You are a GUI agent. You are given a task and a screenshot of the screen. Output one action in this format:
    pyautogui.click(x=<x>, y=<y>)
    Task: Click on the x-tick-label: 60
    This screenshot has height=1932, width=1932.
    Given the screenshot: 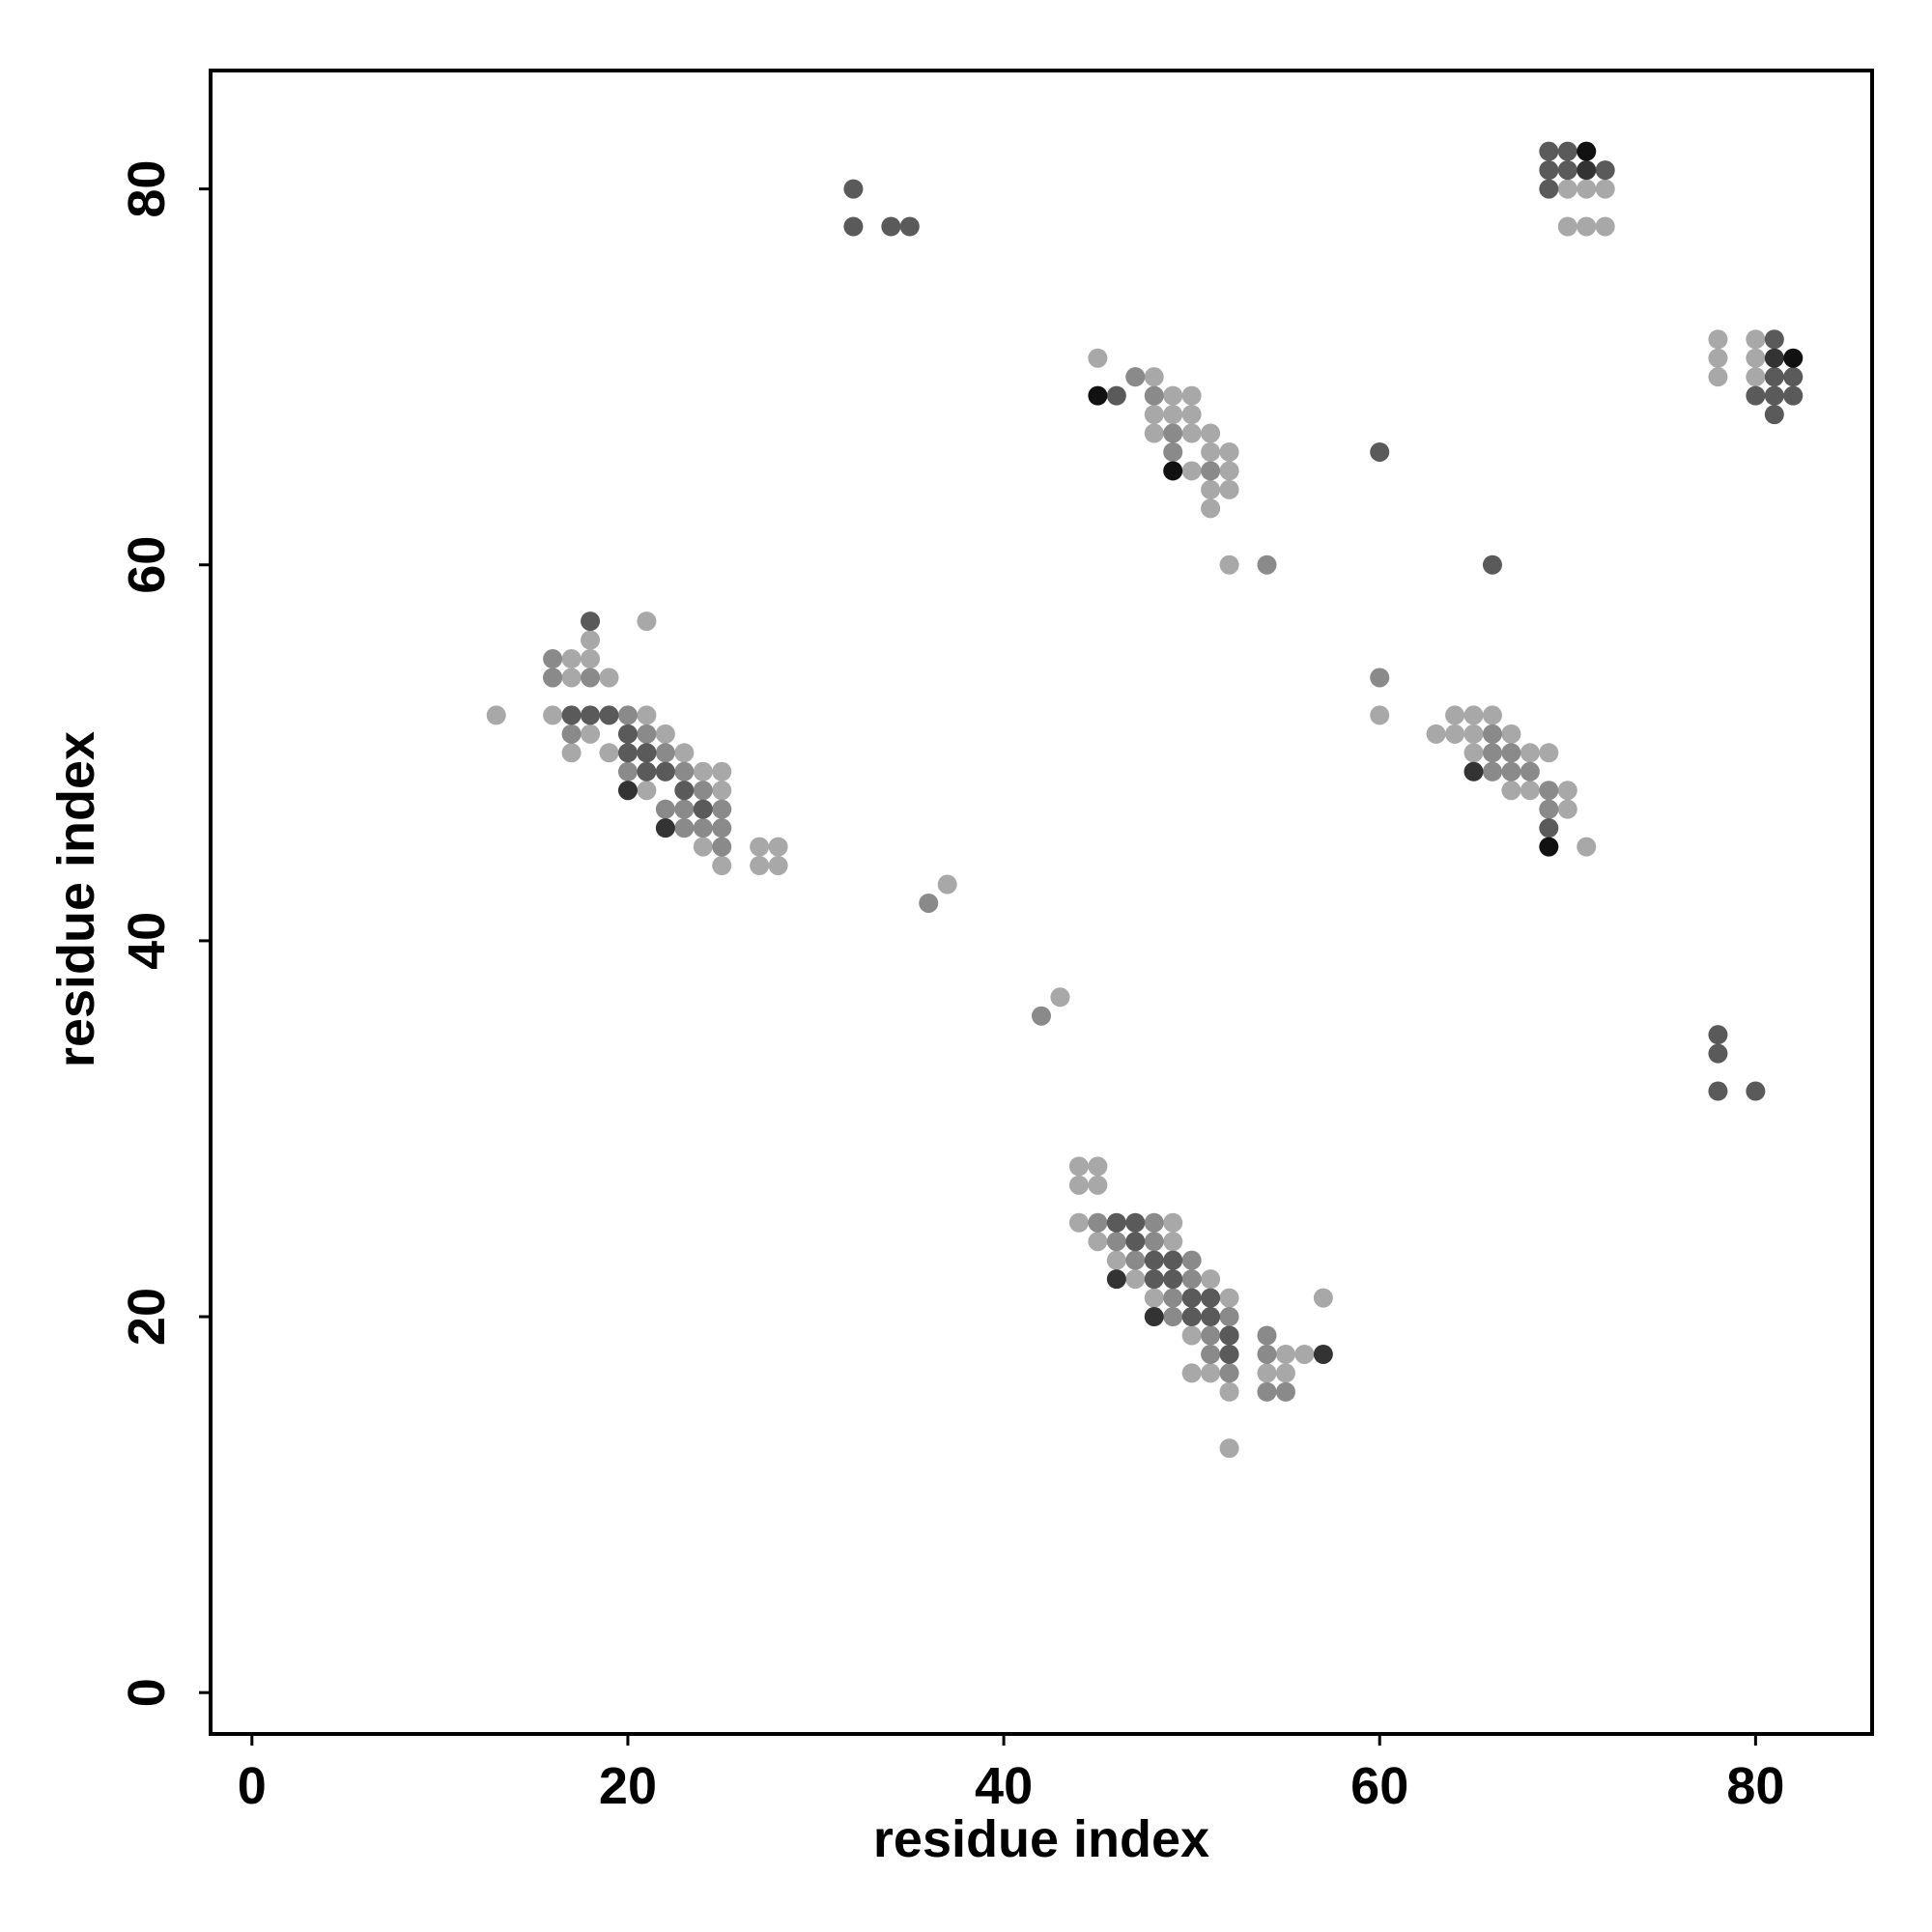 What is the action you would take?
    pyautogui.click(x=1379, y=1786)
    